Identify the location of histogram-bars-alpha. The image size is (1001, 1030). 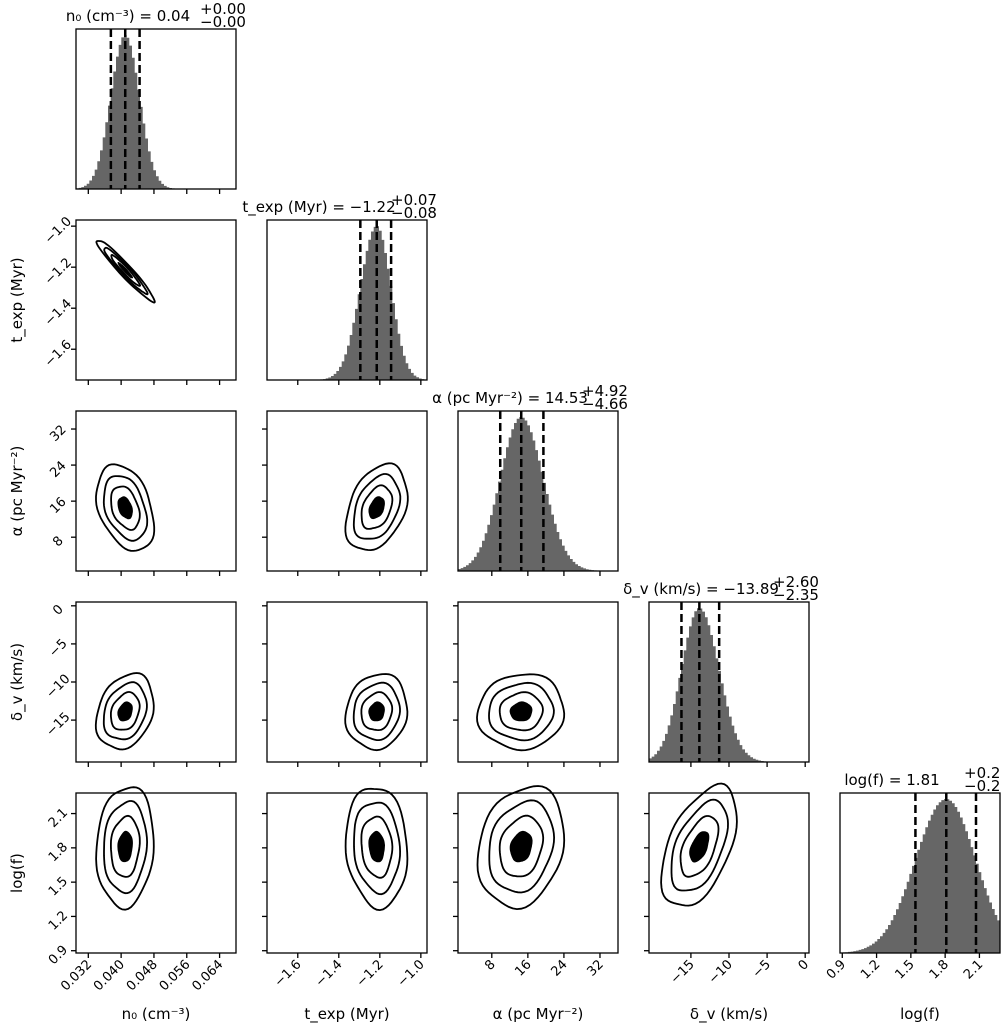
(538, 494).